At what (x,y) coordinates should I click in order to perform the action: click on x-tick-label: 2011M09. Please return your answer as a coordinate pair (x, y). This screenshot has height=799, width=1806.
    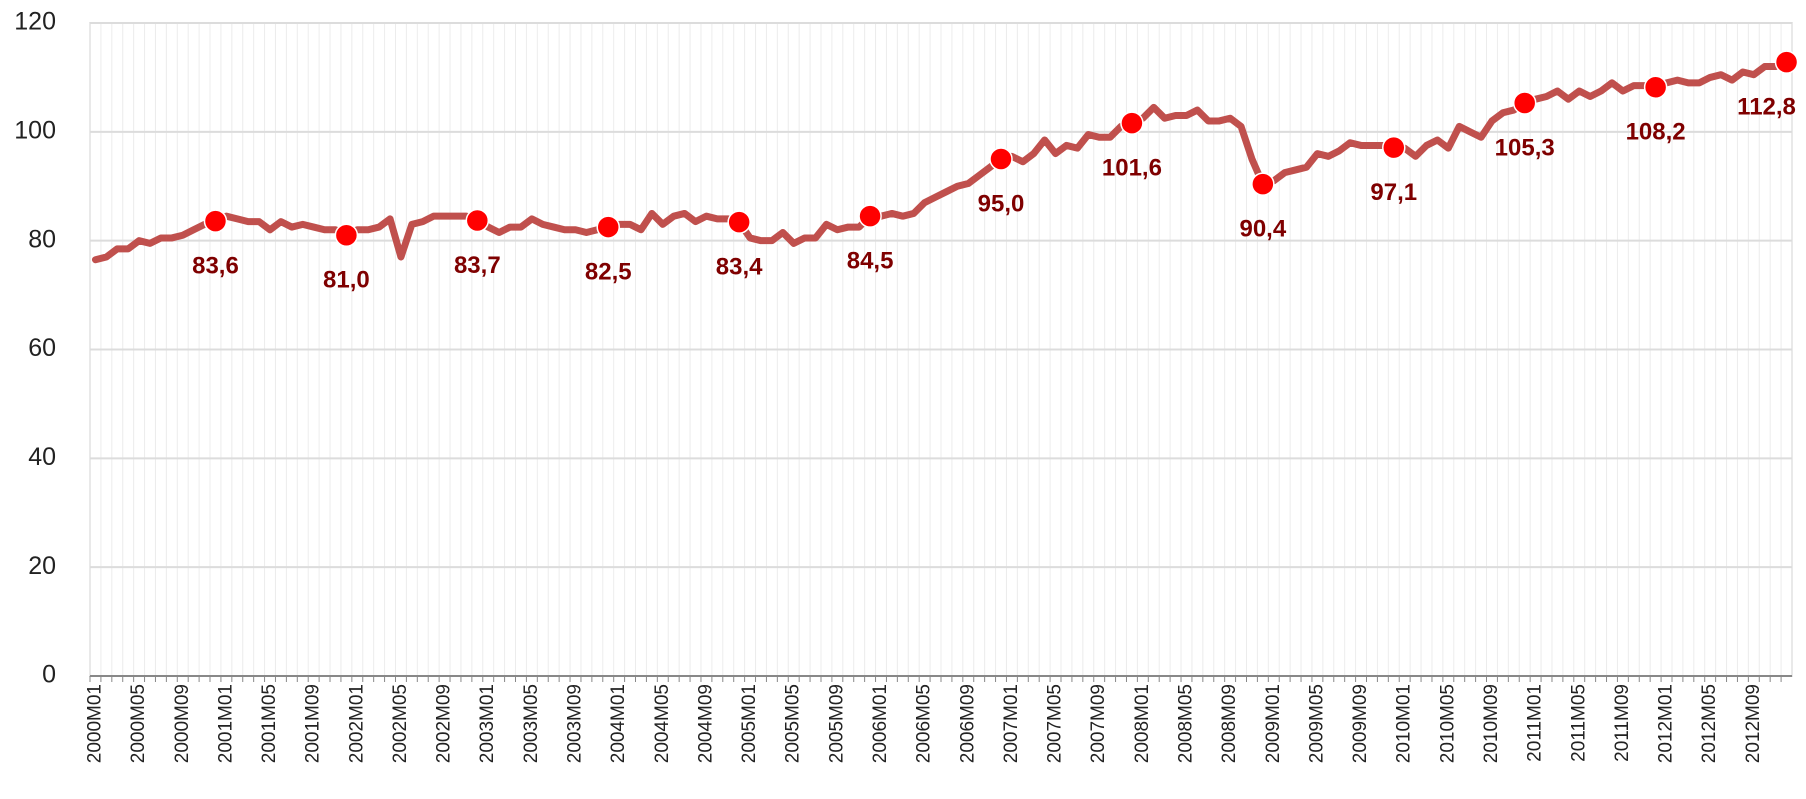
    Looking at the image, I should click on (1622, 723).